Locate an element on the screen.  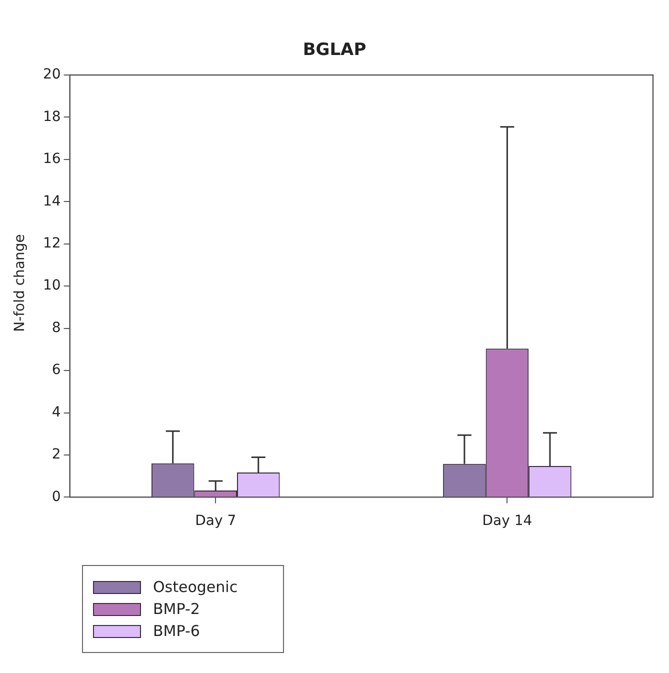
legend-label: BMP-6 is located at coordinates (176, 631).